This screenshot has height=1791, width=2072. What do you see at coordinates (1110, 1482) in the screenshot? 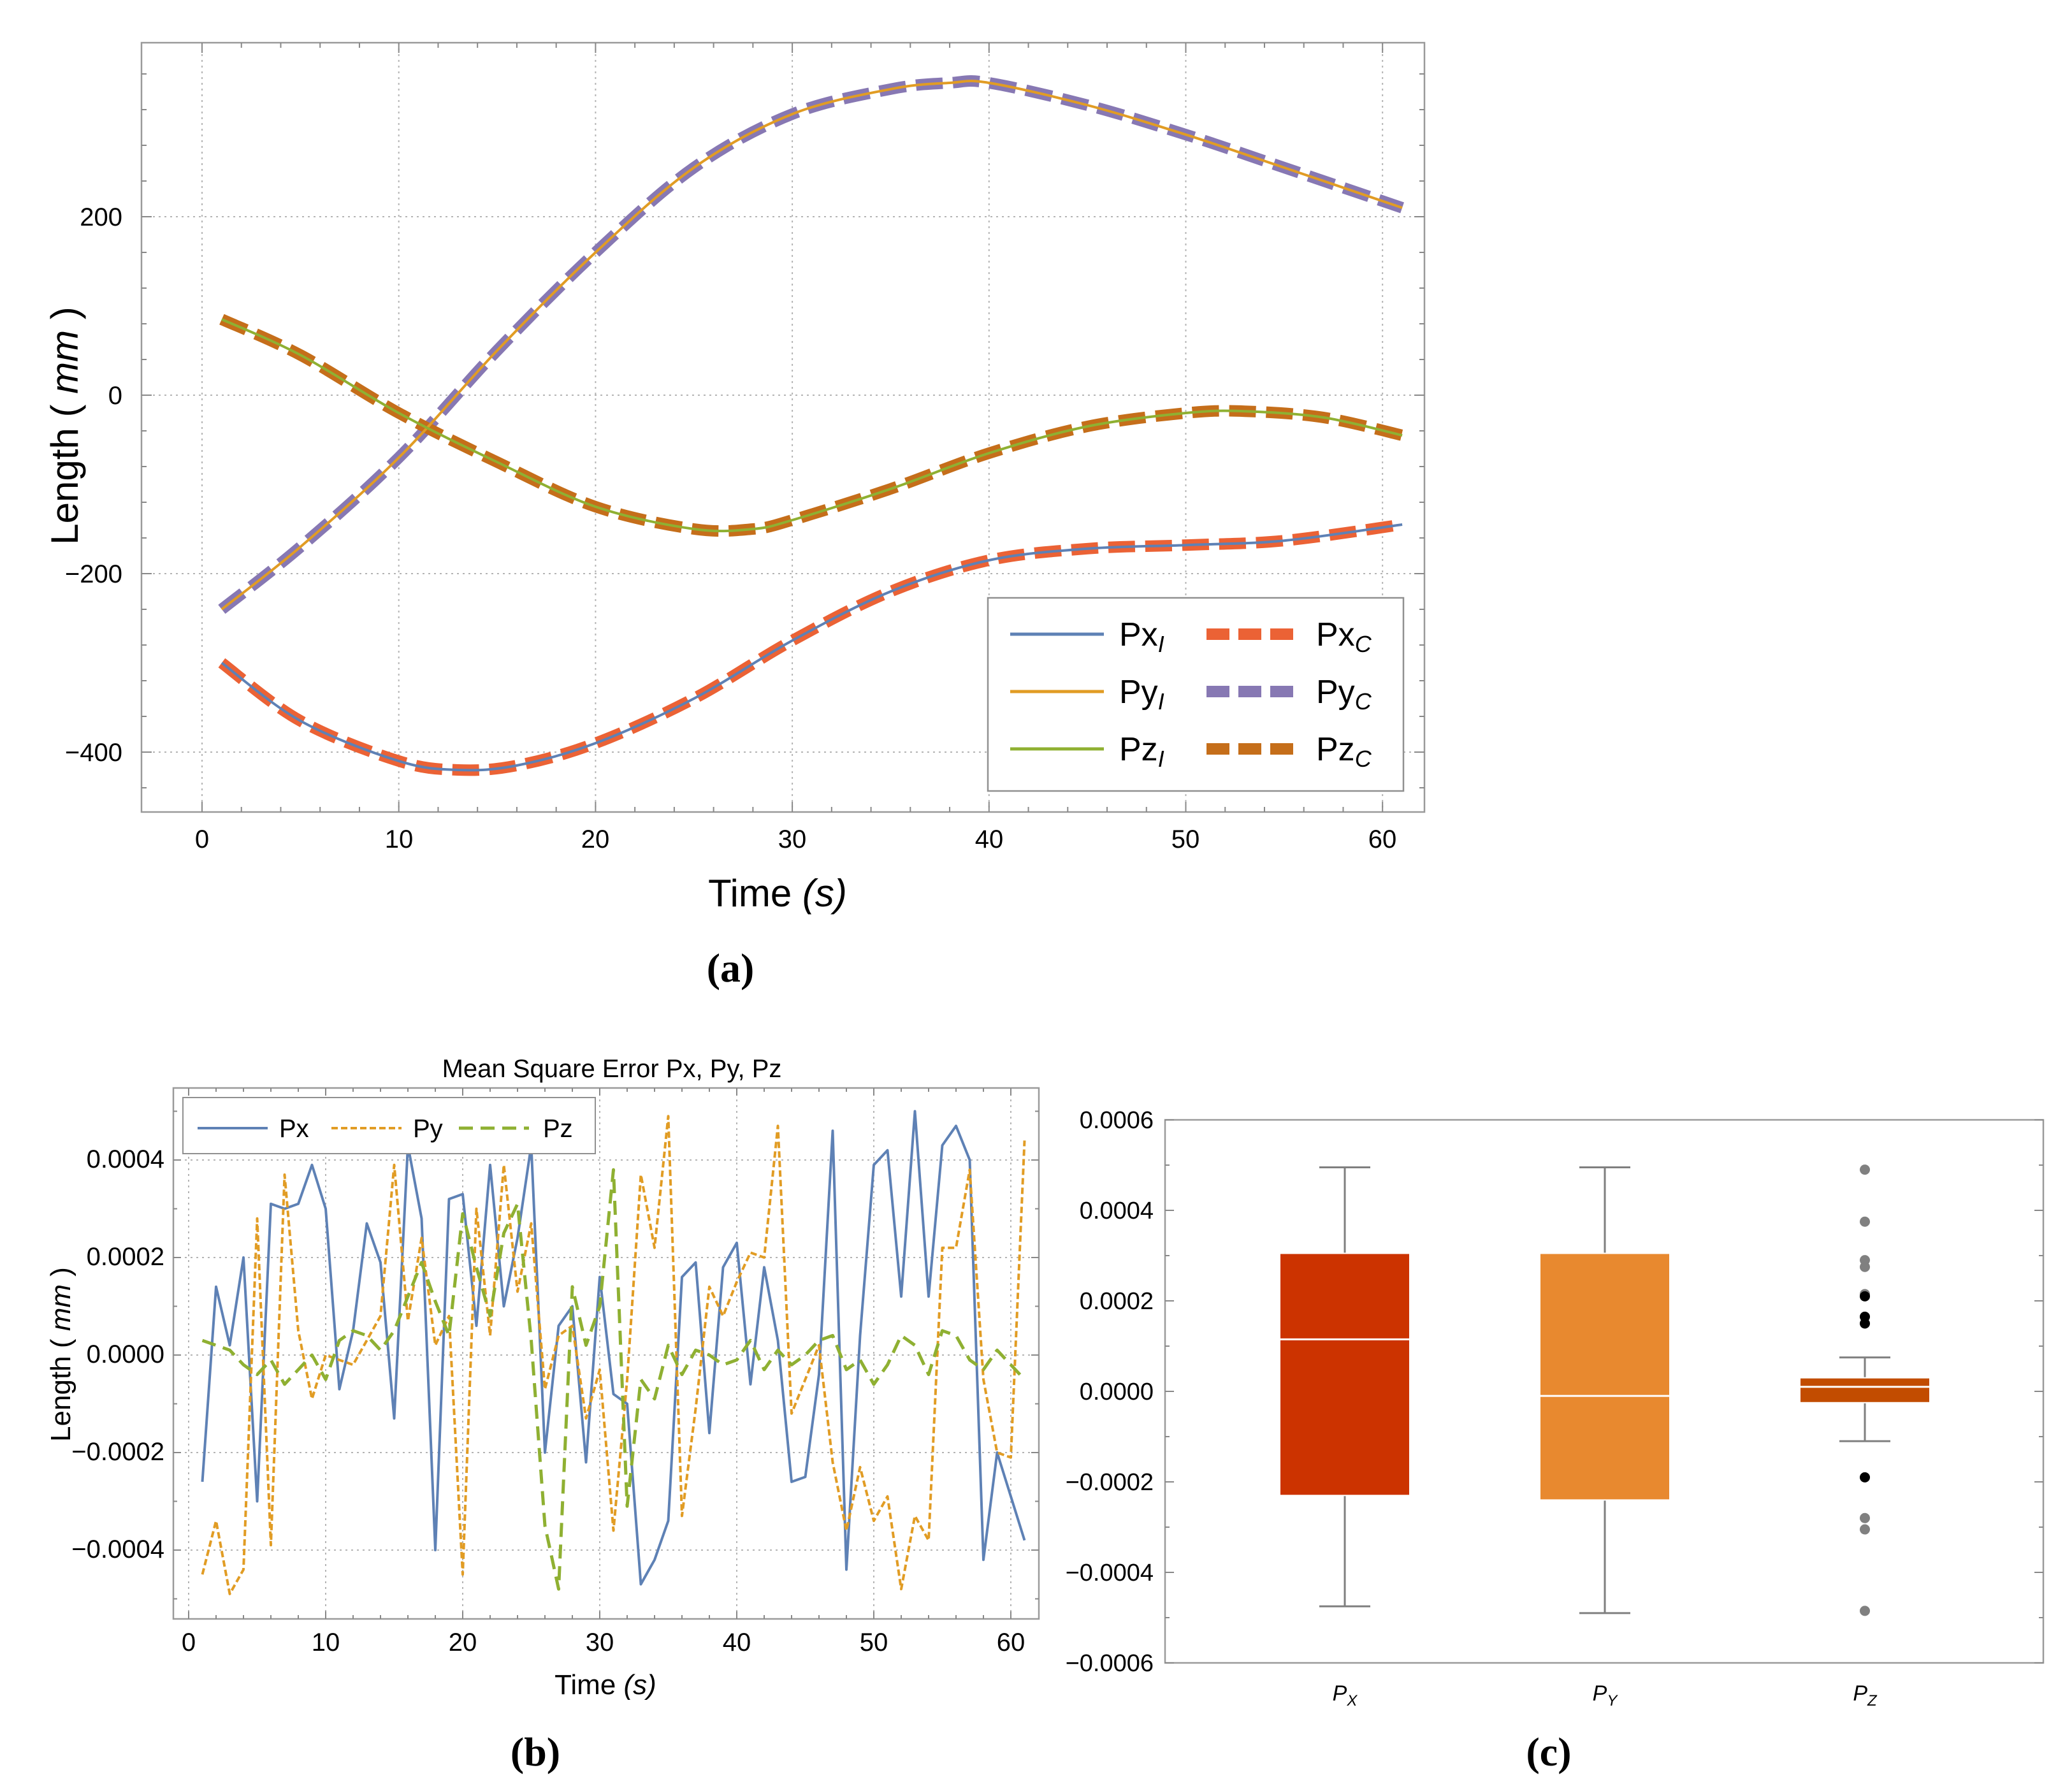
I see `panel-c-ytick-minus0.0002: −0.0002` at bounding box center [1110, 1482].